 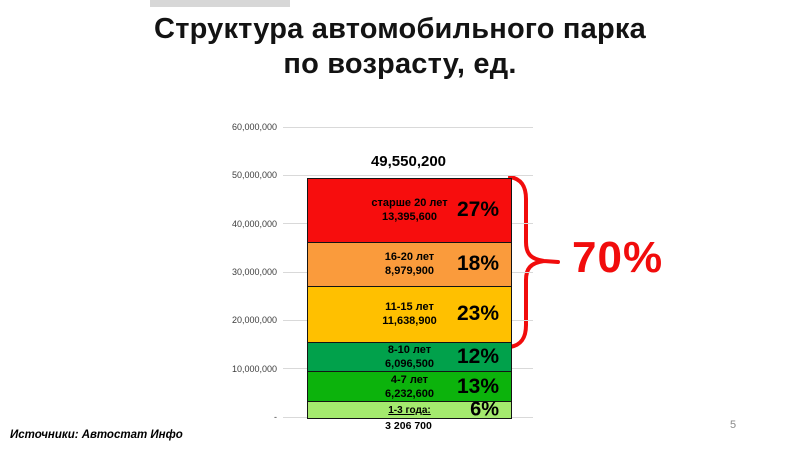 I want to click on segment-age-label: 1-3 года:, so click(x=409, y=410).